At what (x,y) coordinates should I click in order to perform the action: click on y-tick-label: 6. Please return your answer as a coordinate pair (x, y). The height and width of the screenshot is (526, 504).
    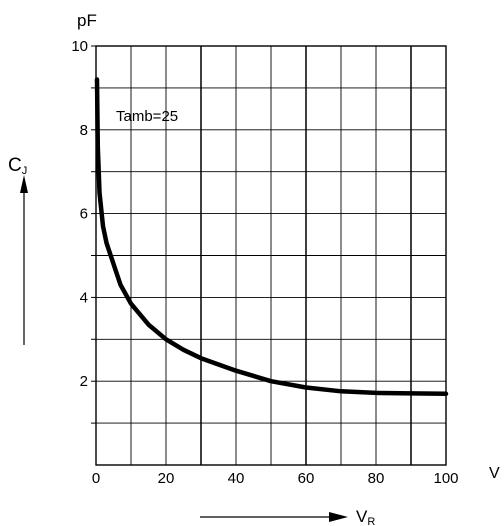
    Looking at the image, I should click on (84, 214).